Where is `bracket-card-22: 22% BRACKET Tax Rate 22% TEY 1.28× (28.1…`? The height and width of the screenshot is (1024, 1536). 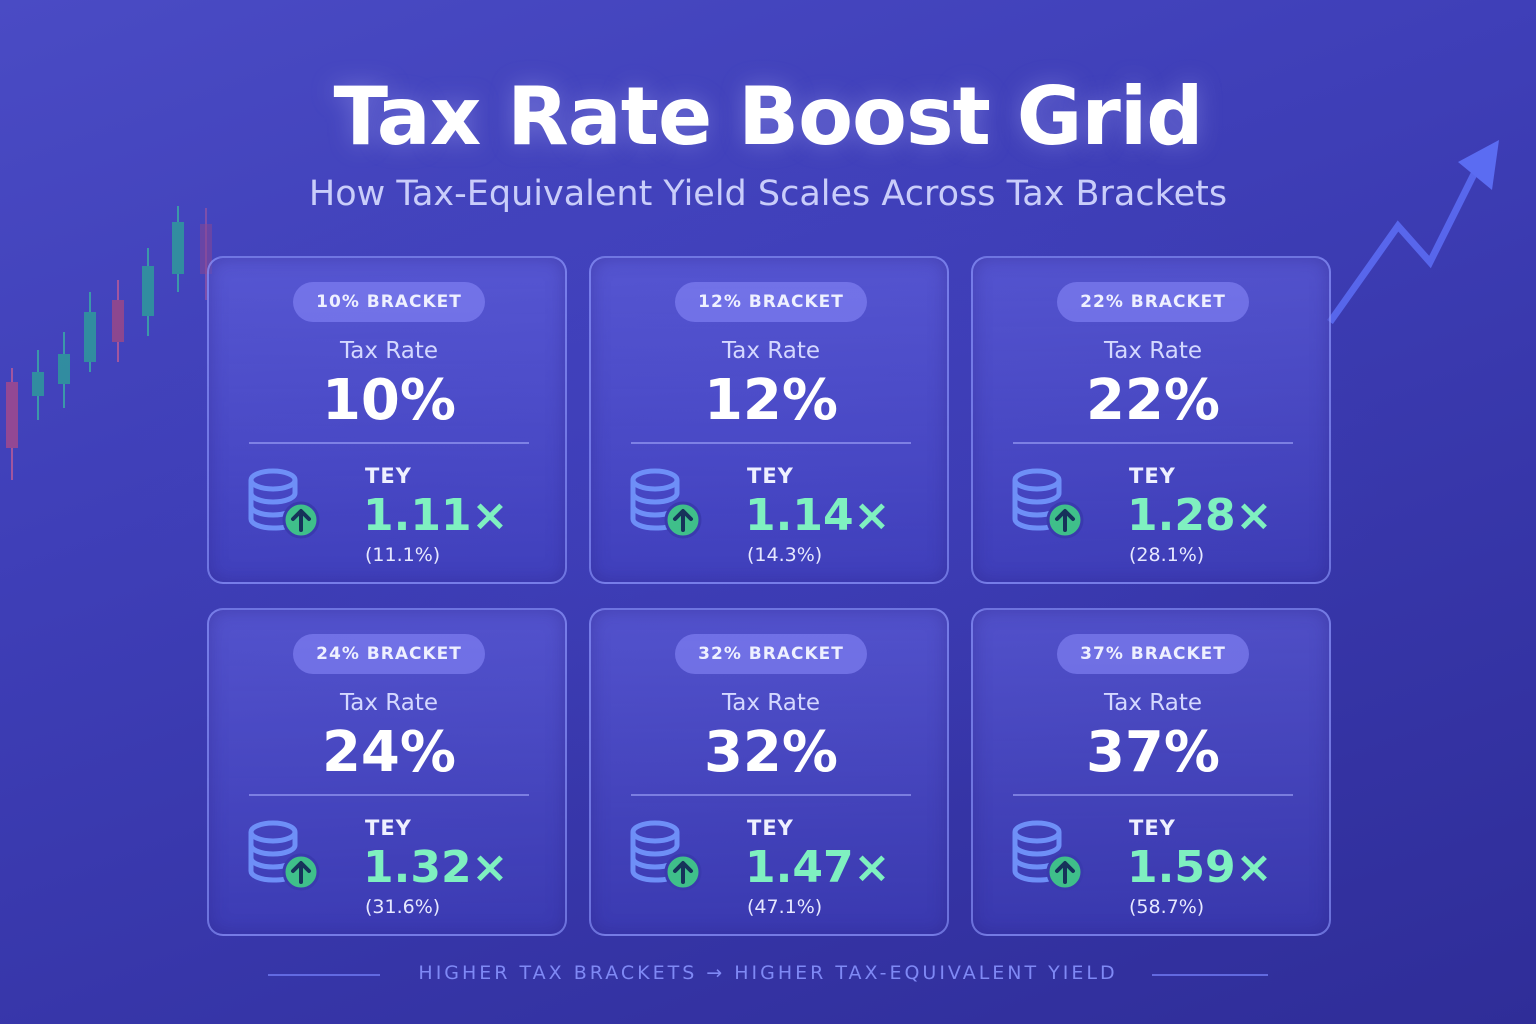 bracket-card-22: 22% BRACKET Tax Rate 22% TEY 1.28× (28.1… is located at coordinates (1151, 420).